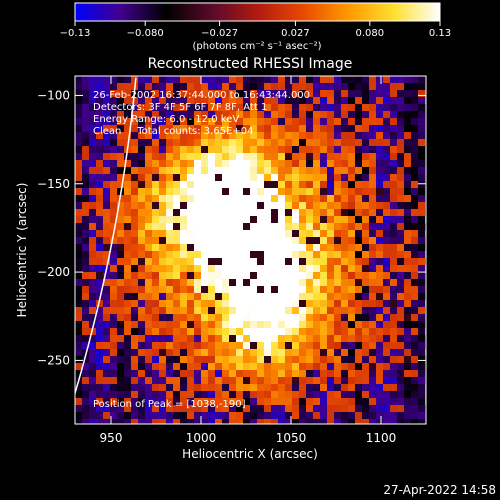 This screenshot has height=500, width=500. What do you see at coordinates (255, 33) in the screenshot?
I see `colorbar-tick-labels: −0.13 −0.080 −0.027 0.027 0.080 0.13` at bounding box center [255, 33].